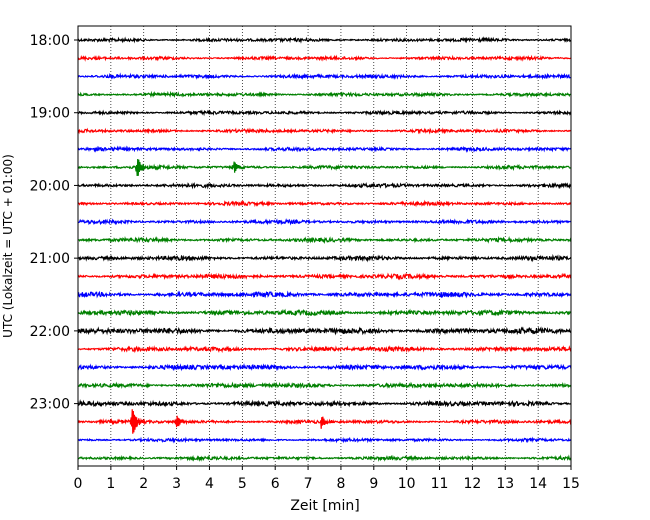 This screenshot has width=650, height=520. Describe the element at coordinates (571, 484) in the screenshot. I see `x-tick-label-15: 15` at that location.